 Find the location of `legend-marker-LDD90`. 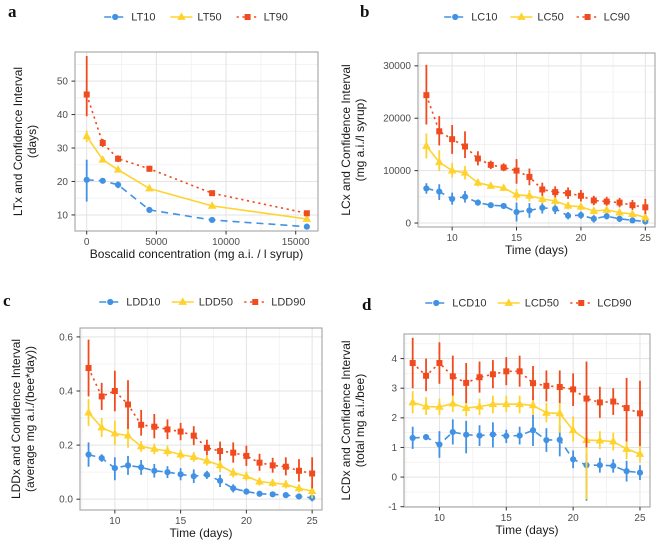

legend-marker-LDD90 is located at coordinates (255, 302).